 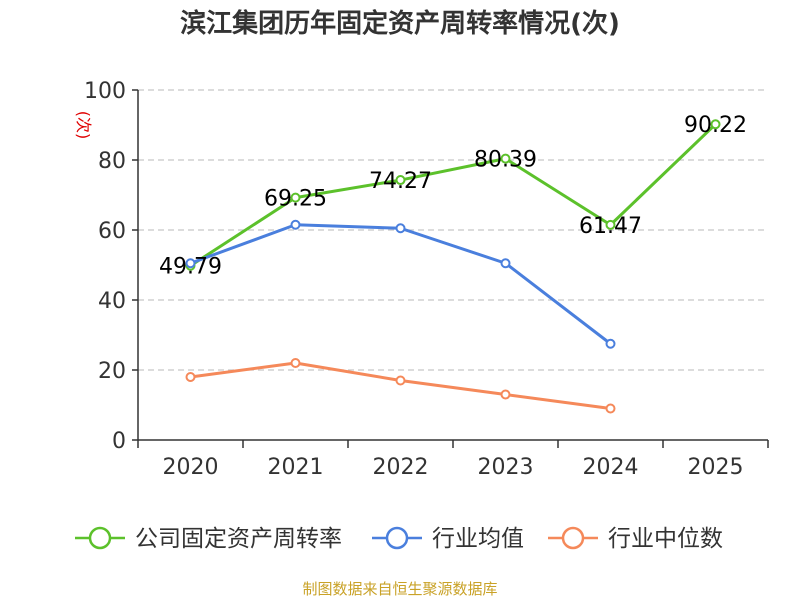 I want to click on x-tick-label: 2022, so click(x=401, y=467).